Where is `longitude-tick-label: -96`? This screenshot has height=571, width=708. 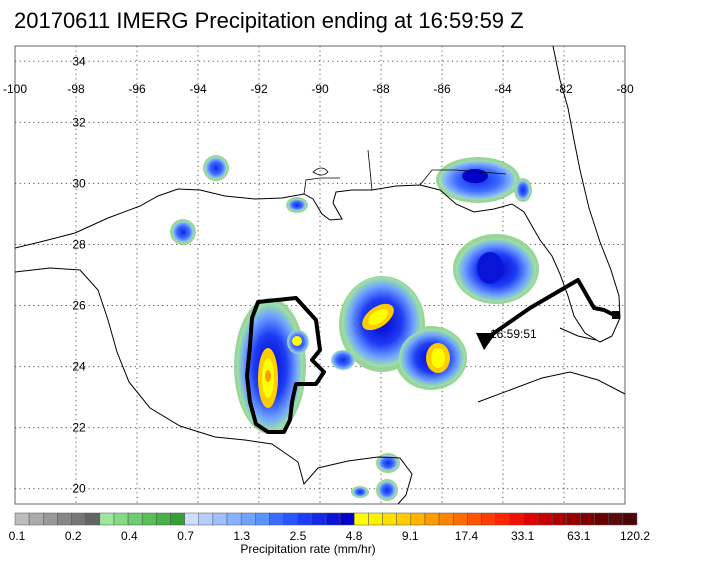 longitude-tick-label: -96 is located at coordinates (137, 89).